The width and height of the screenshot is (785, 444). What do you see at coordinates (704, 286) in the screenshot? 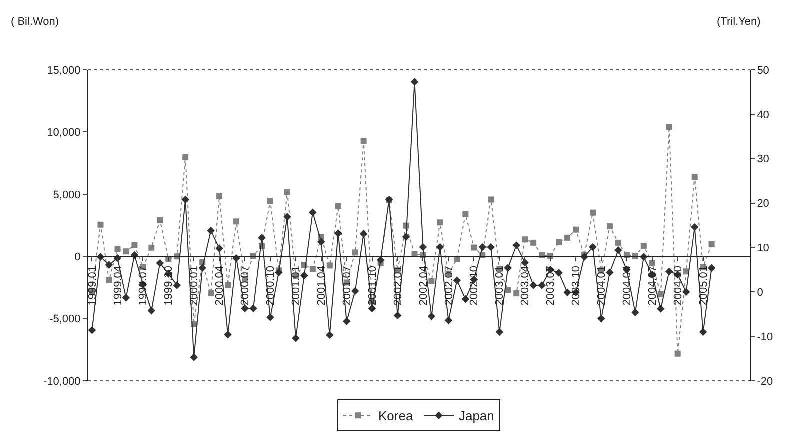
I see `x-tick-label: 2005.01` at bounding box center [704, 286].